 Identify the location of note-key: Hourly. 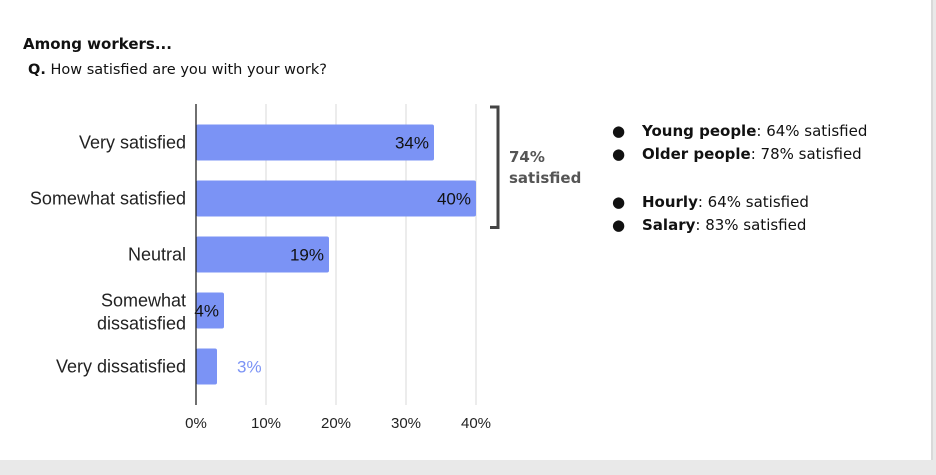
(670, 202).